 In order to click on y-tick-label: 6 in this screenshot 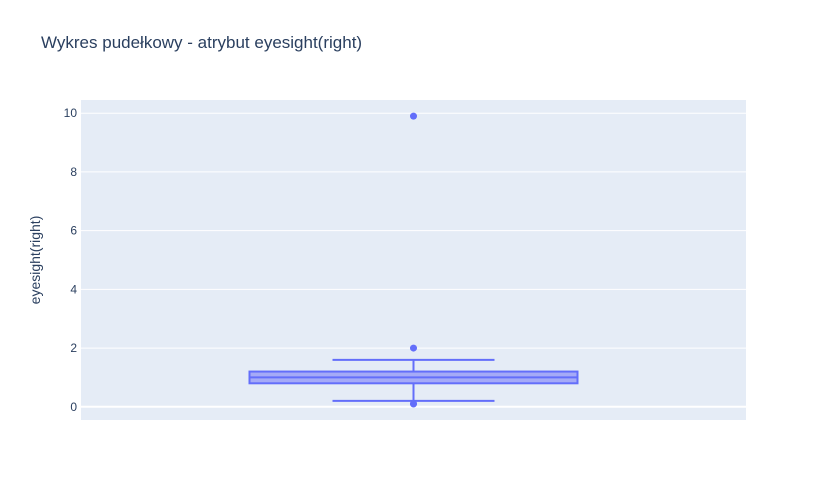, I will do `click(73, 231)`.